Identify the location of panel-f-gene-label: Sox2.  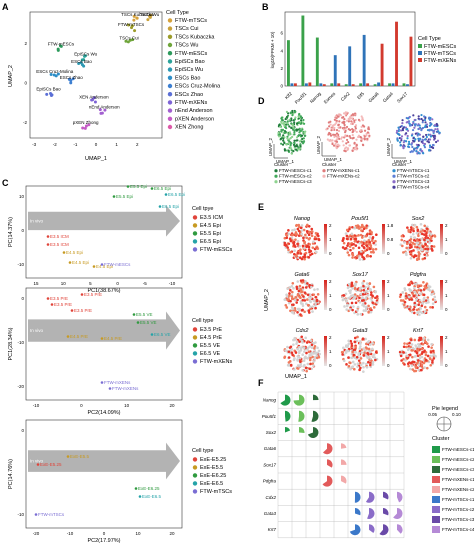
(271, 432).